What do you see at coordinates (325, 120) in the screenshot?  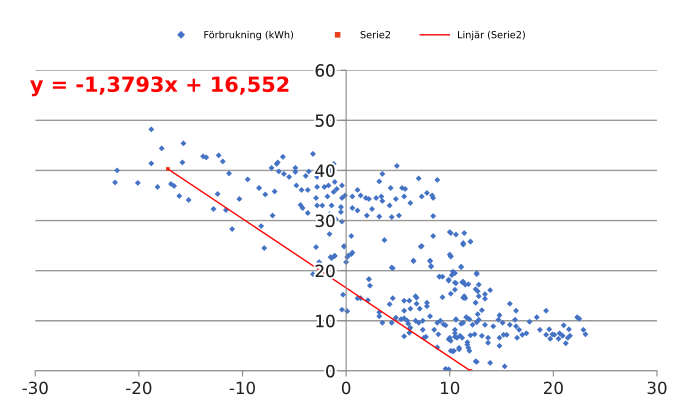 I see `y-tick-label: 50` at bounding box center [325, 120].